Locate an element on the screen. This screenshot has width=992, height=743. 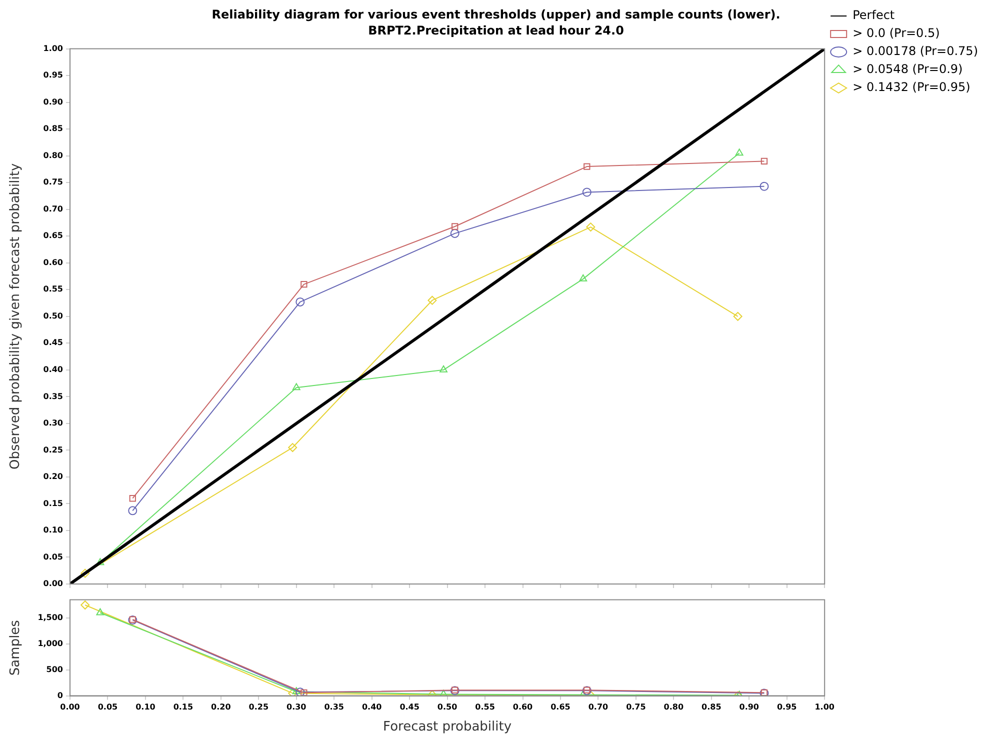
y-tick-label: 0.60 is located at coordinates (53, 262).